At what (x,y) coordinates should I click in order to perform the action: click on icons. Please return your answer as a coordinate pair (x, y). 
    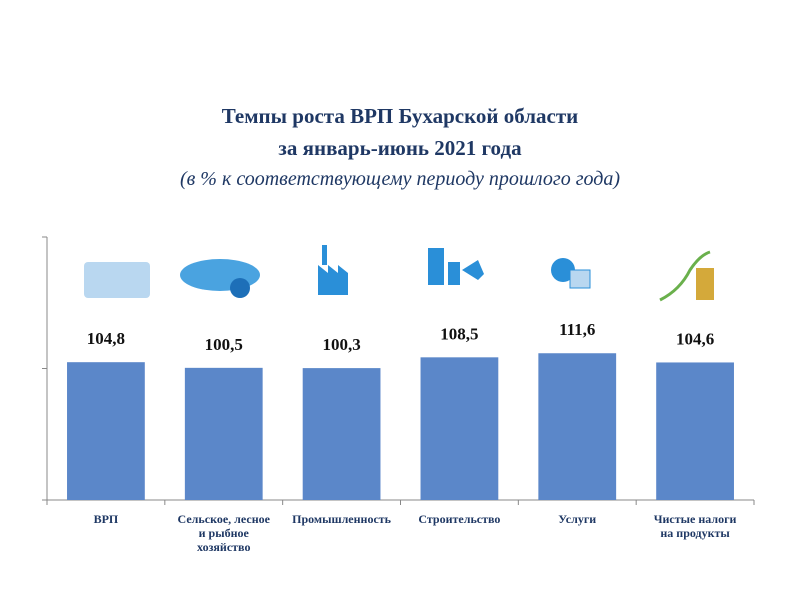
    Looking at the image, I should click on (399, 273).